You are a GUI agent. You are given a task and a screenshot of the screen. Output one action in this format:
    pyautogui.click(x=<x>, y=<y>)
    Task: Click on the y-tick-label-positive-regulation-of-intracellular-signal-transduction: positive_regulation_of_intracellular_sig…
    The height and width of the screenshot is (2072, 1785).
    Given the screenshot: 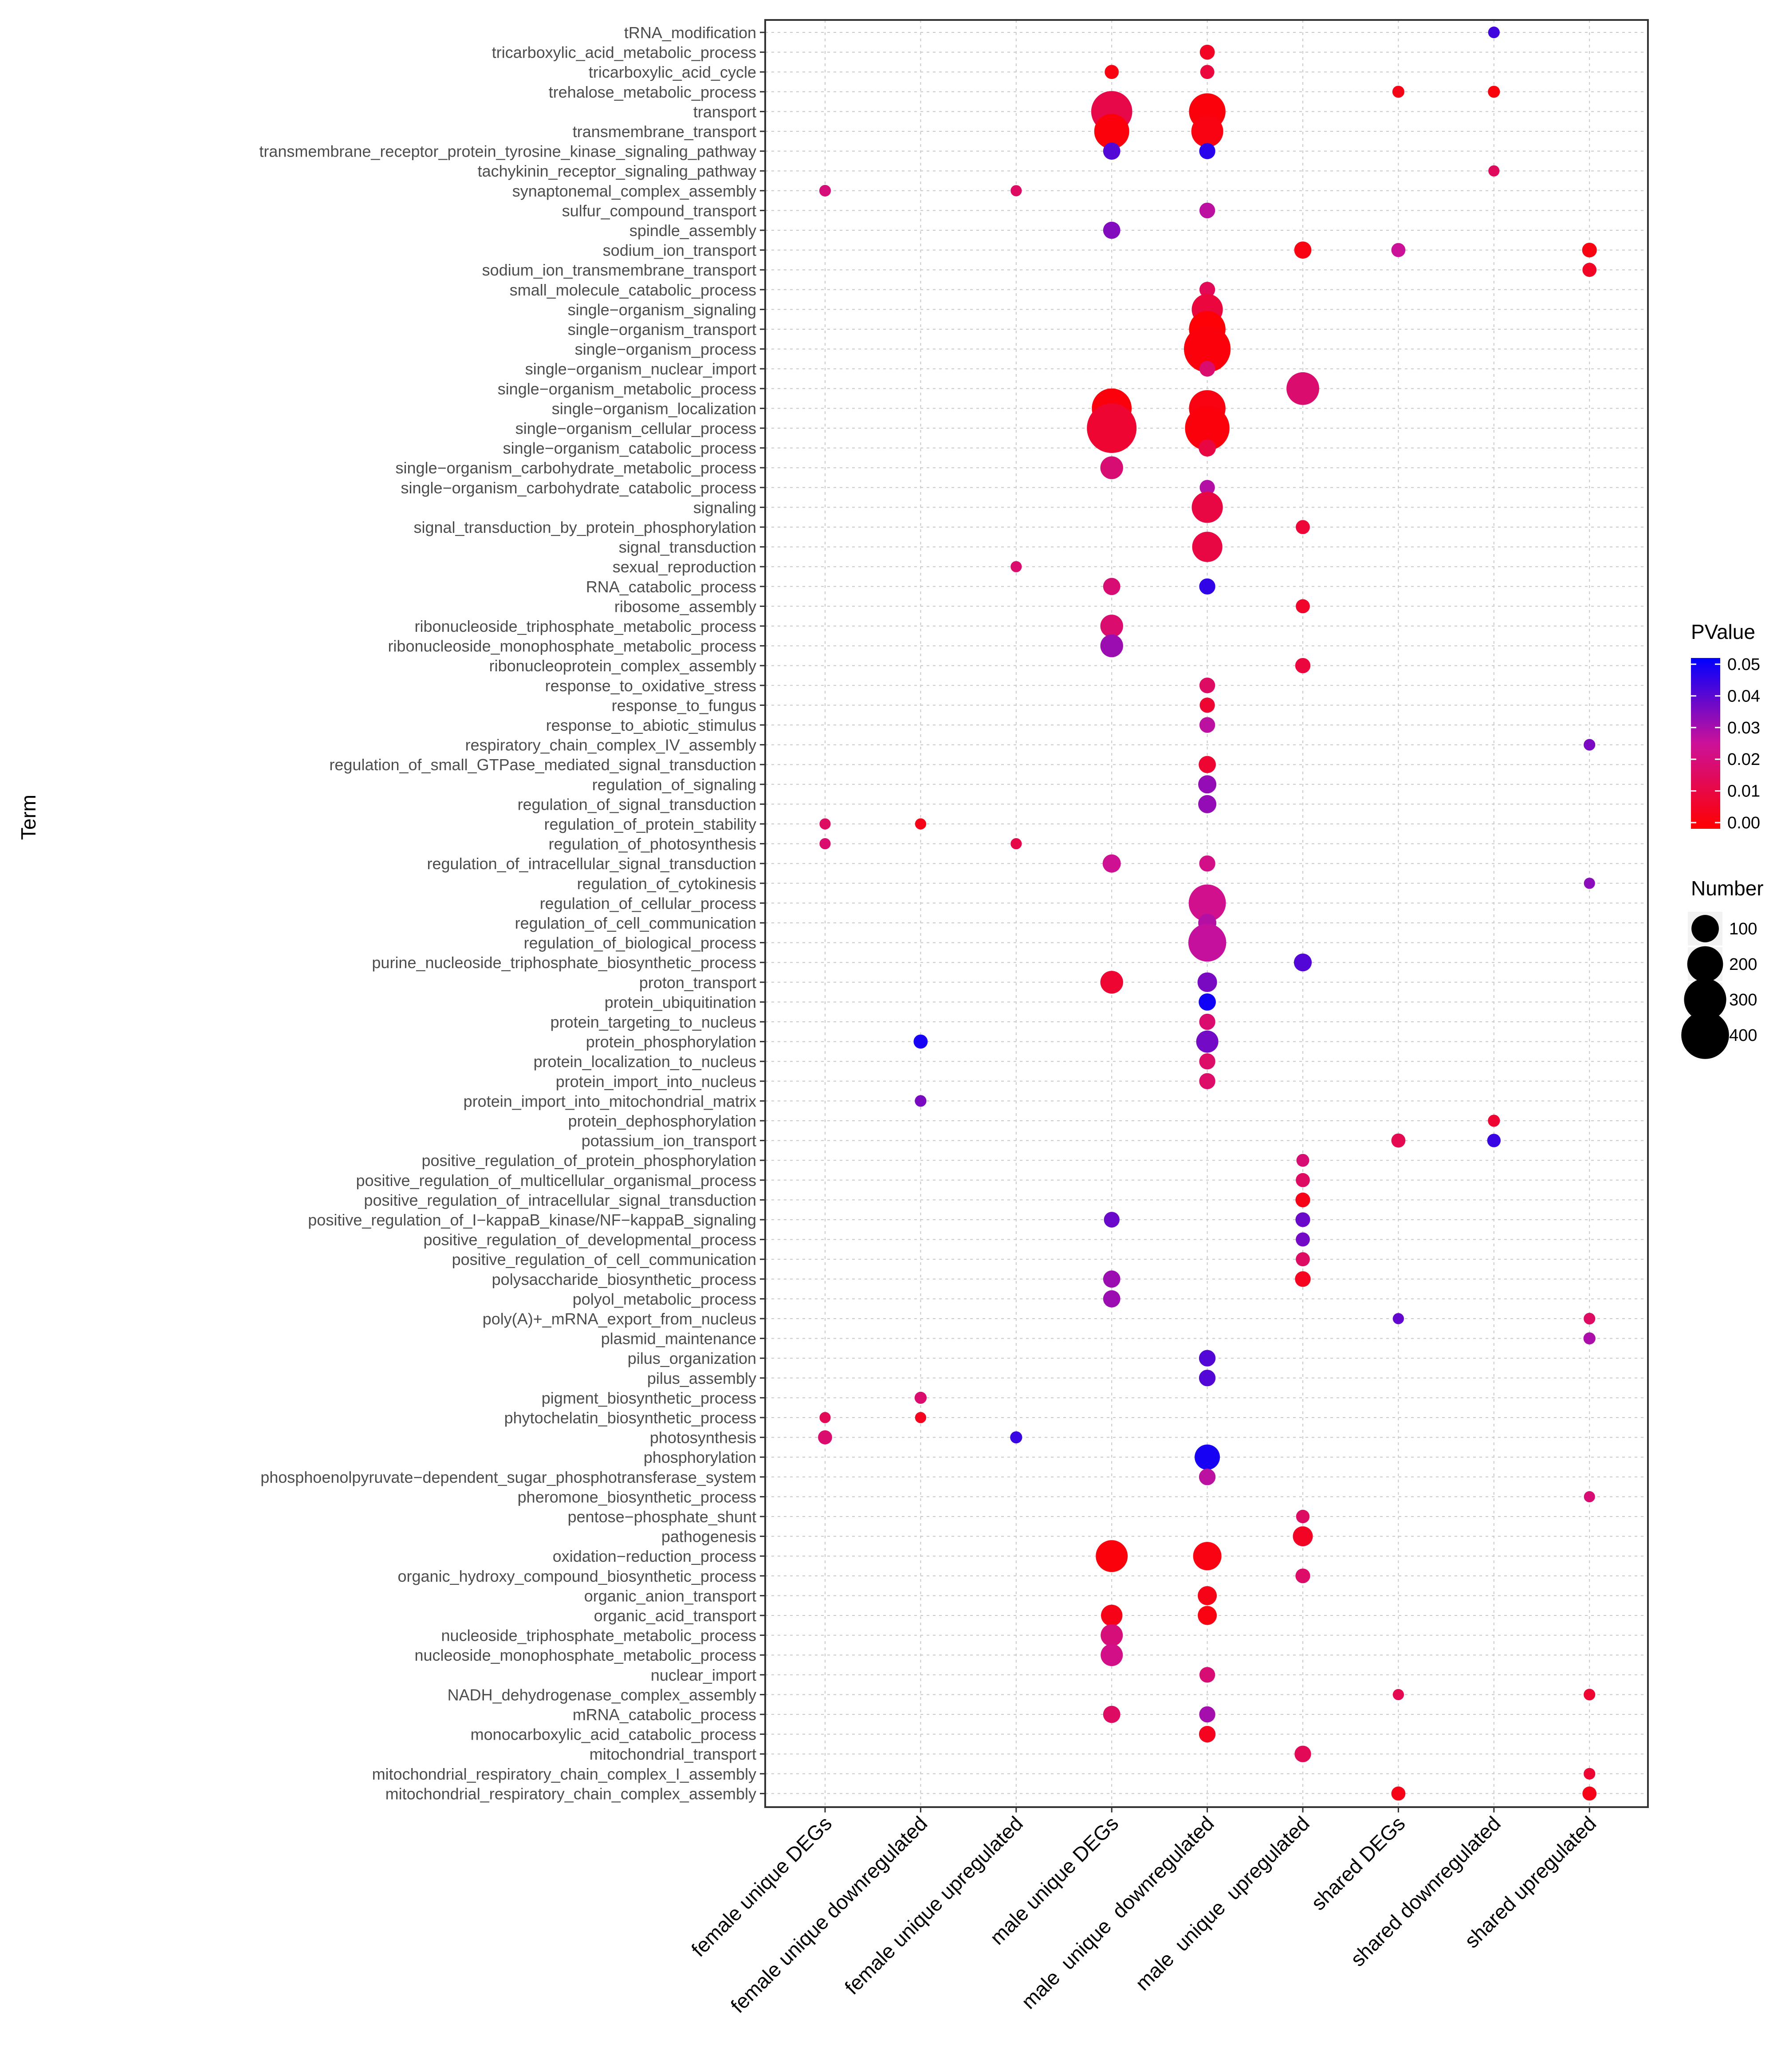 What is the action you would take?
    pyautogui.click(x=560, y=1200)
    